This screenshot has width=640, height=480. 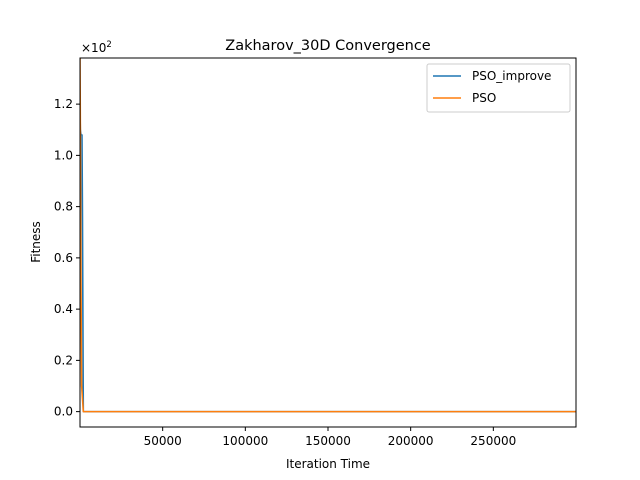 What do you see at coordinates (484, 98) in the screenshot?
I see `legend-label-pso: PSO` at bounding box center [484, 98].